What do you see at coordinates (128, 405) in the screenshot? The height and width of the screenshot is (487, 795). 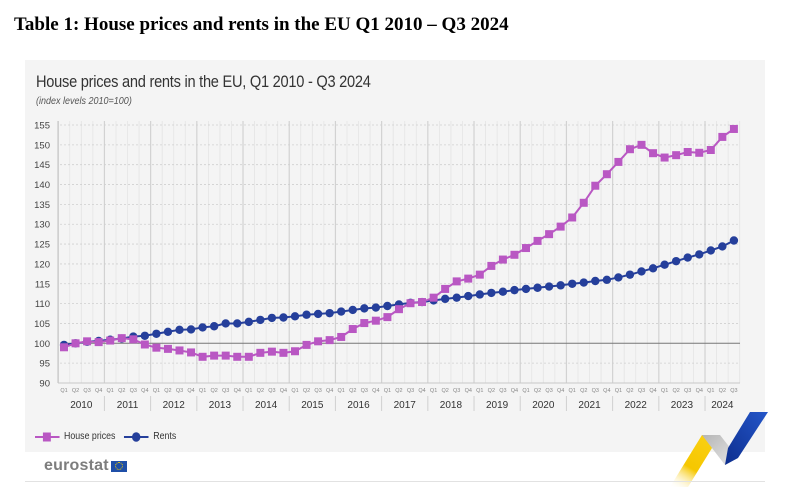 I see `x-year-label: 2011` at bounding box center [128, 405].